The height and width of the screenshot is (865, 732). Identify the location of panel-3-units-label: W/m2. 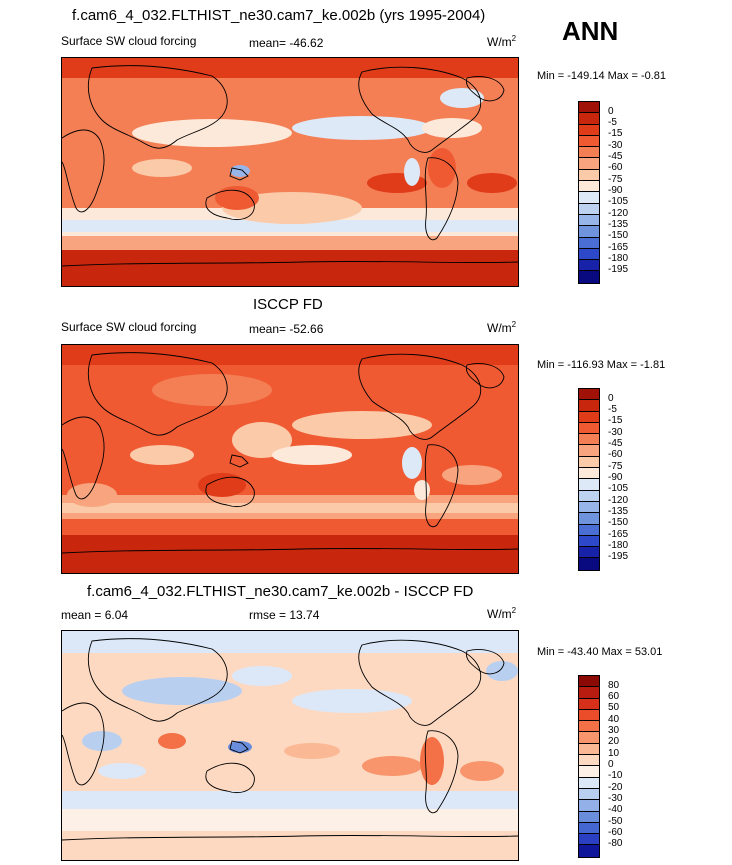
(502, 613).